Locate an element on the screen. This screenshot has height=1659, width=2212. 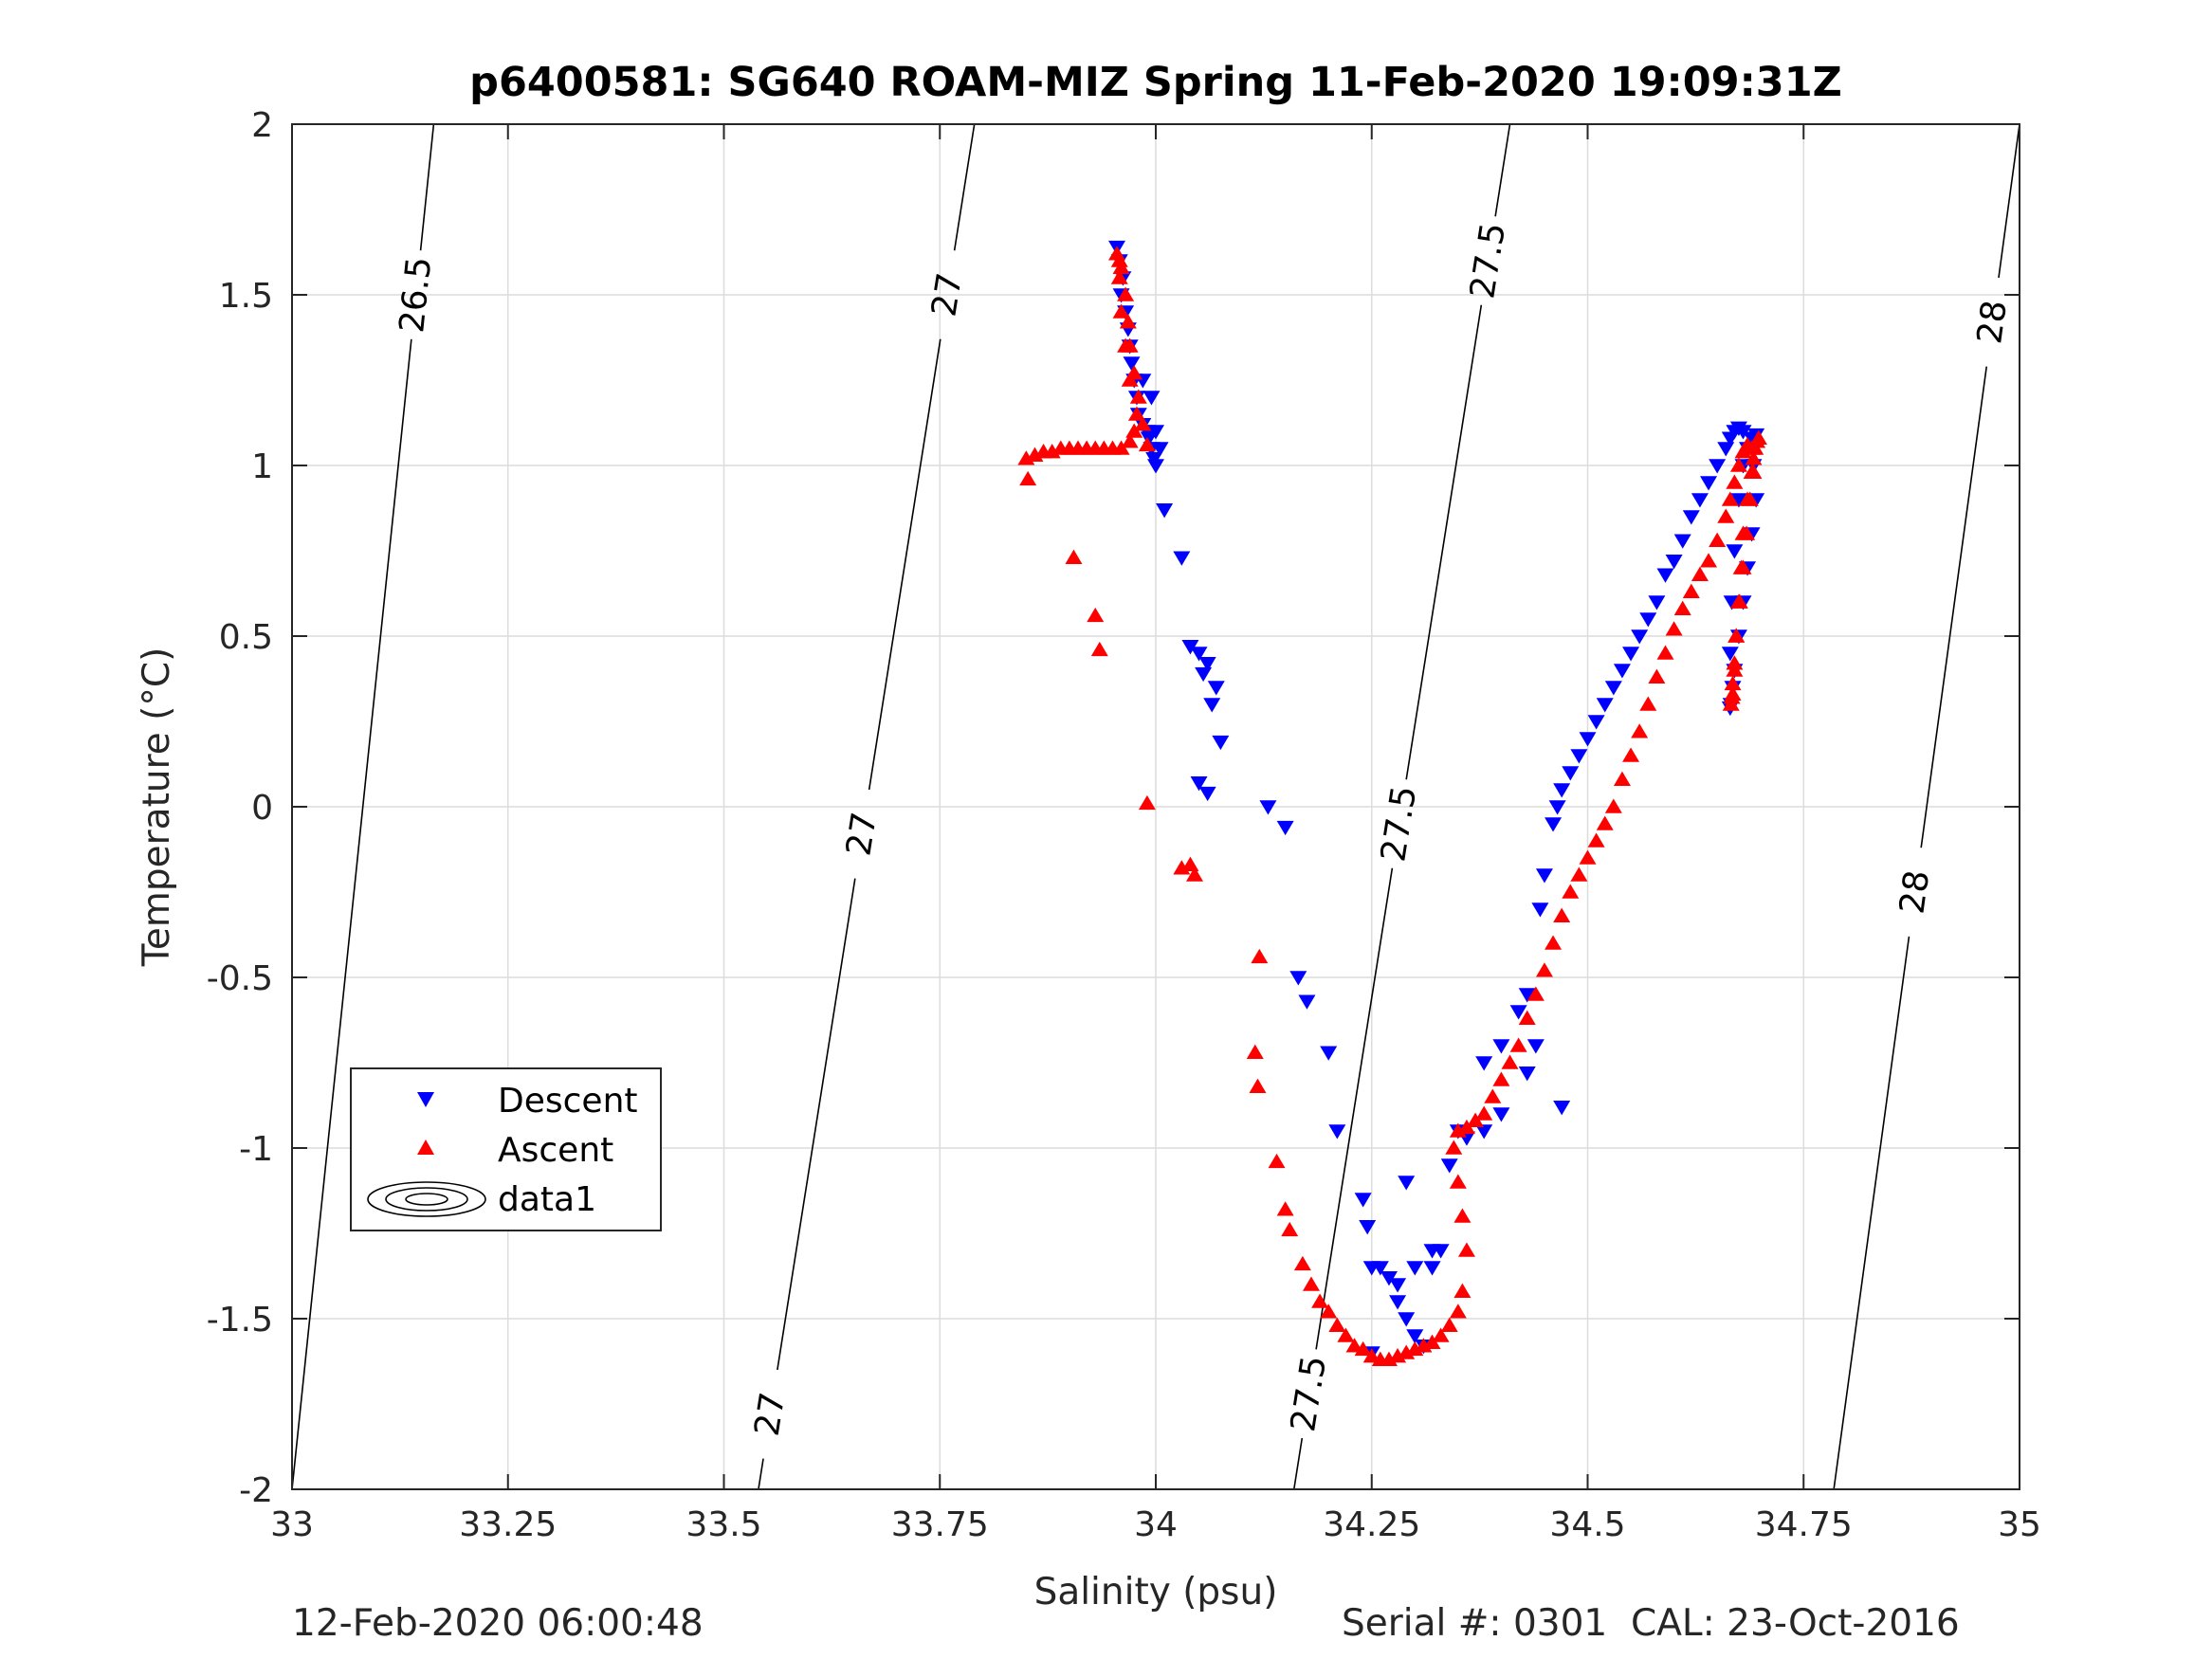
legend-box is located at coordinates (506, 1149).